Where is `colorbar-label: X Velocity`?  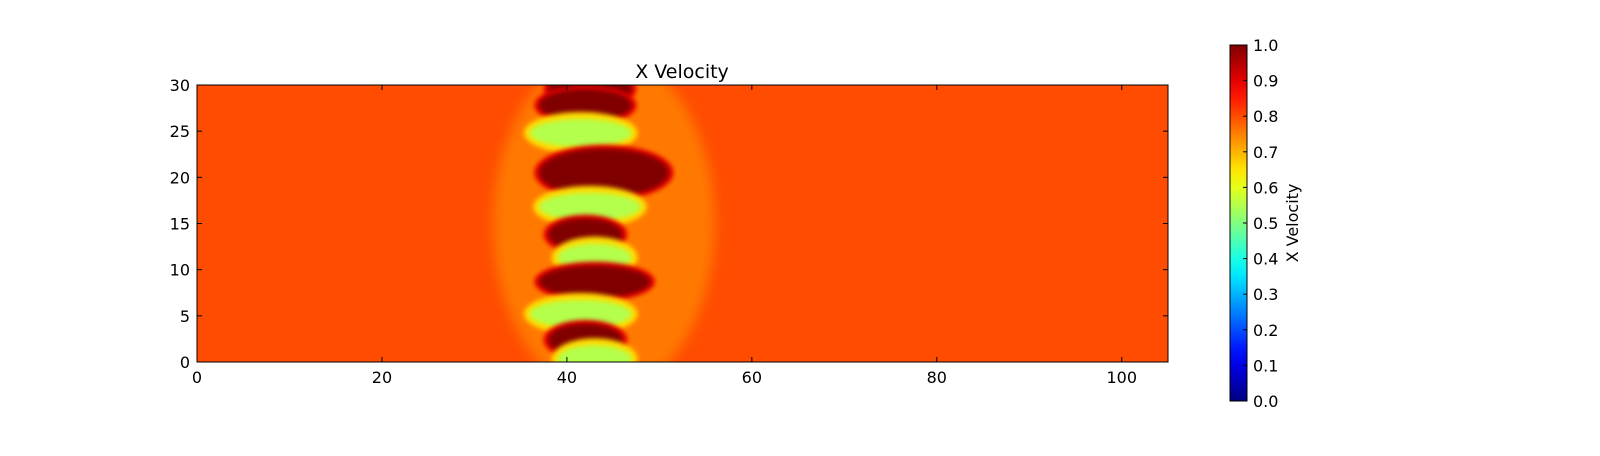
colorbar-label: X Velocity is located at coordinates (1292, 223).